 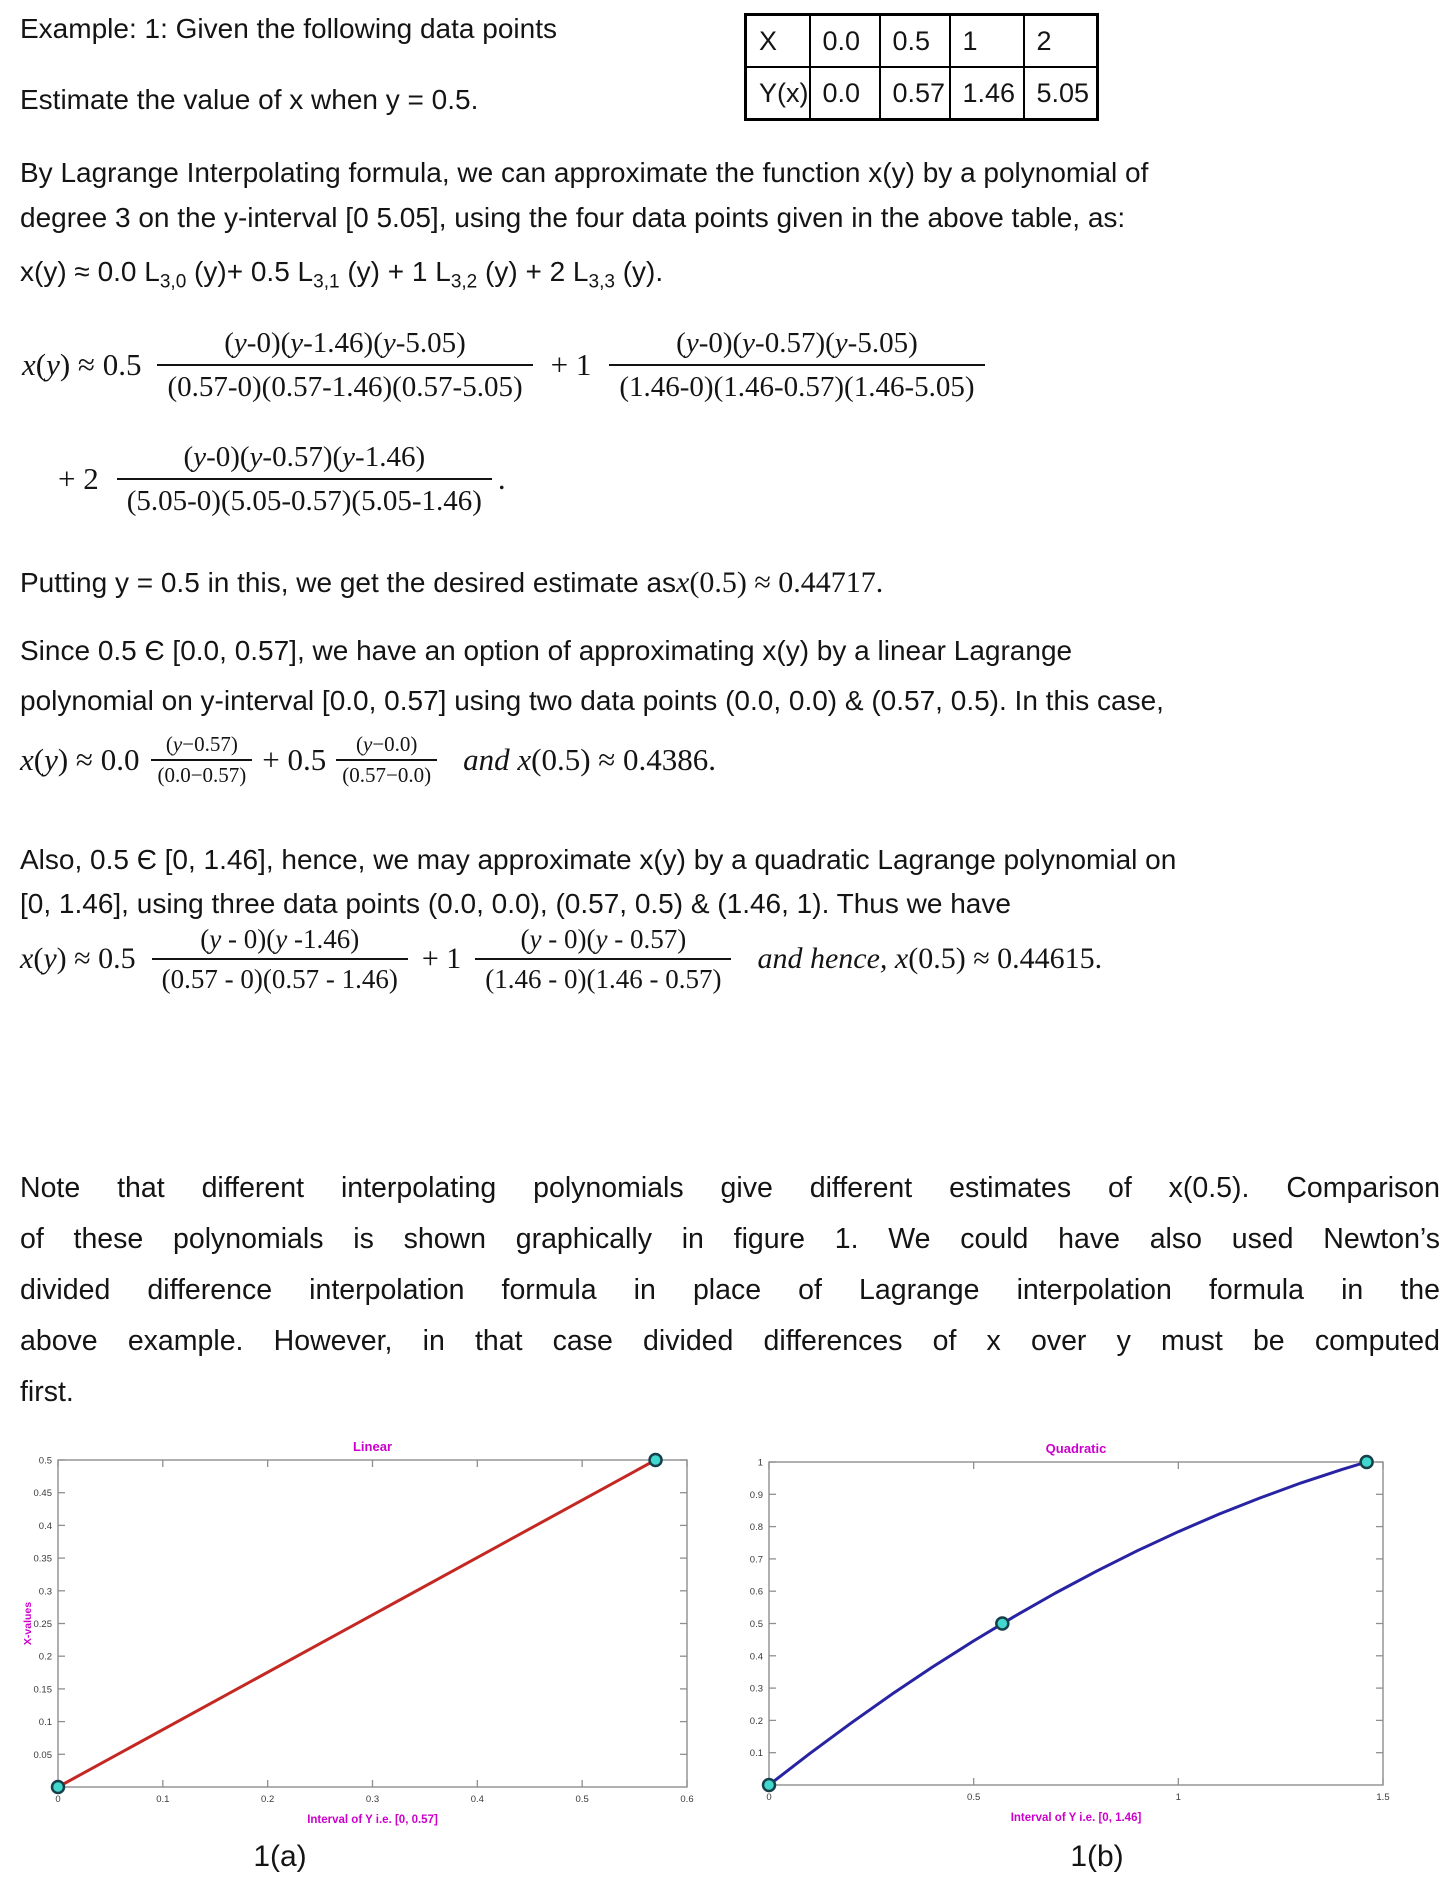 What do you see at coordinates (777, 93) in the screenshot?
I see `table-cell: Y(x)` at bounding box center [777, 93].